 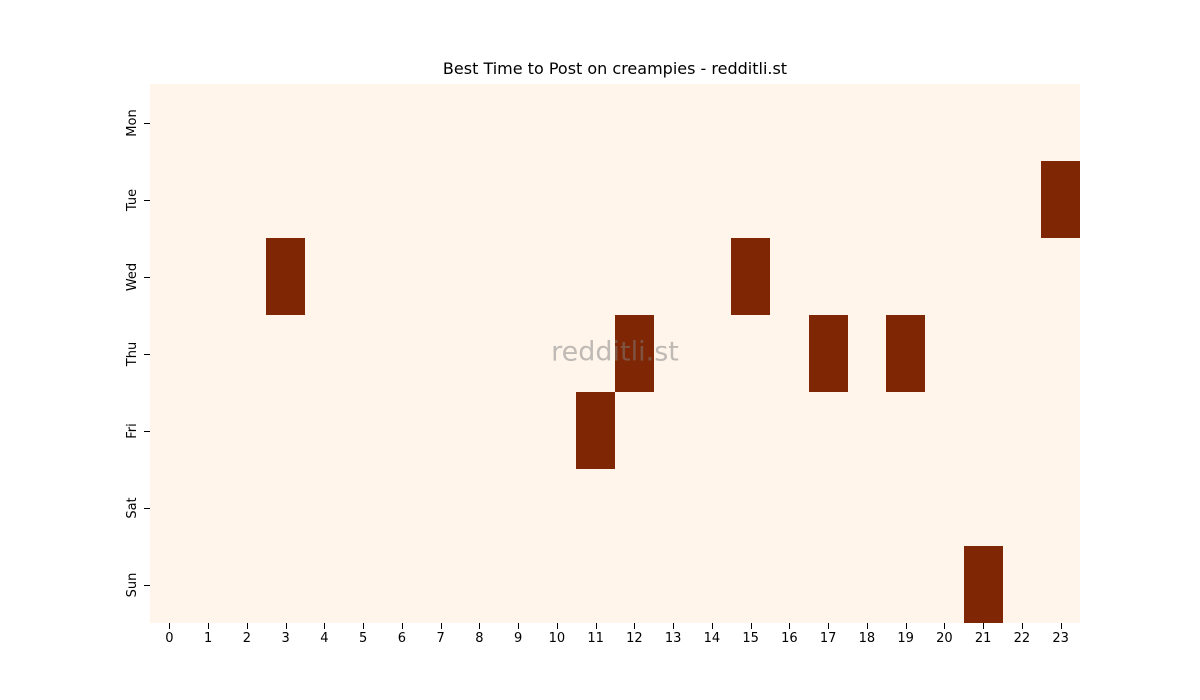 What do you see at coordinates (479, 638) in the screenshot?
I see `x-tick-label: 8` at bounding box center [479, 638].